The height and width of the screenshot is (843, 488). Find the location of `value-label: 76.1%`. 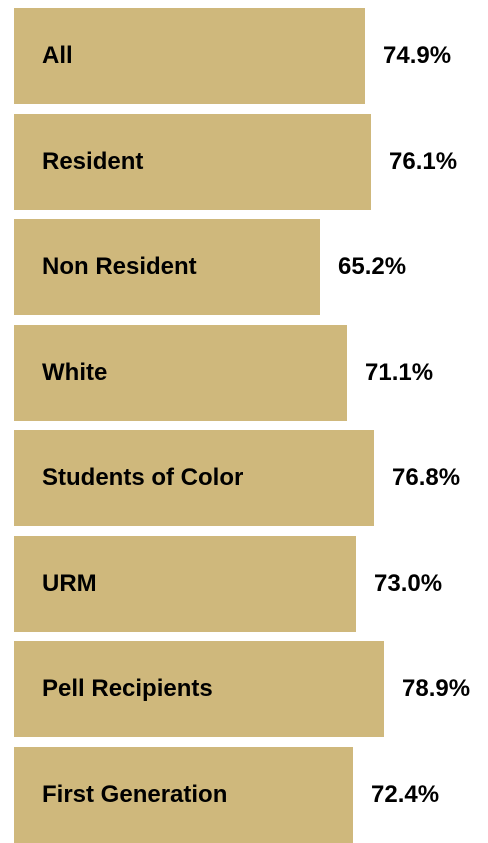

value-label: 76.1% is located at coordinates (423, 161).